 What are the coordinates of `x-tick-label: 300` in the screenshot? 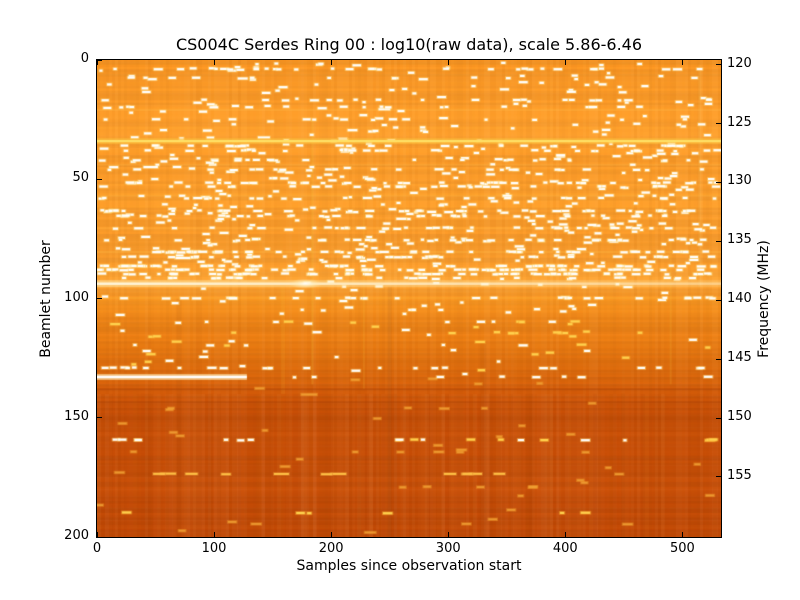 It's located at (448, 548).